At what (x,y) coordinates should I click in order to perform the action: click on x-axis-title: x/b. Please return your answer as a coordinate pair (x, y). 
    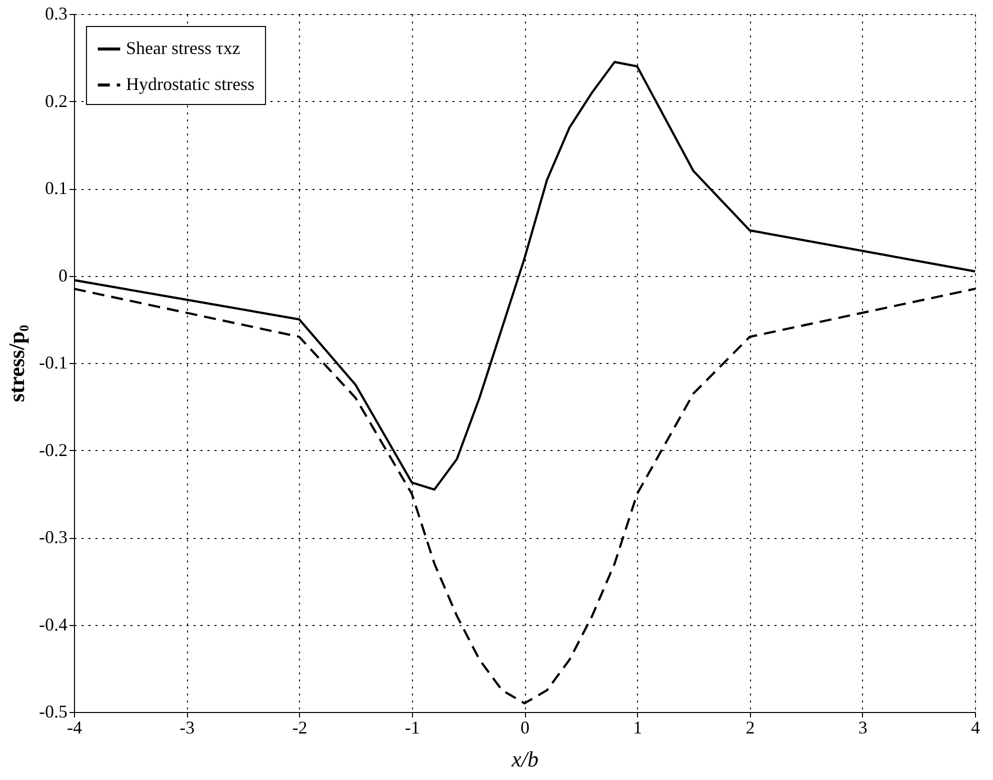
    Looking at the image, I should click on (524, 759).